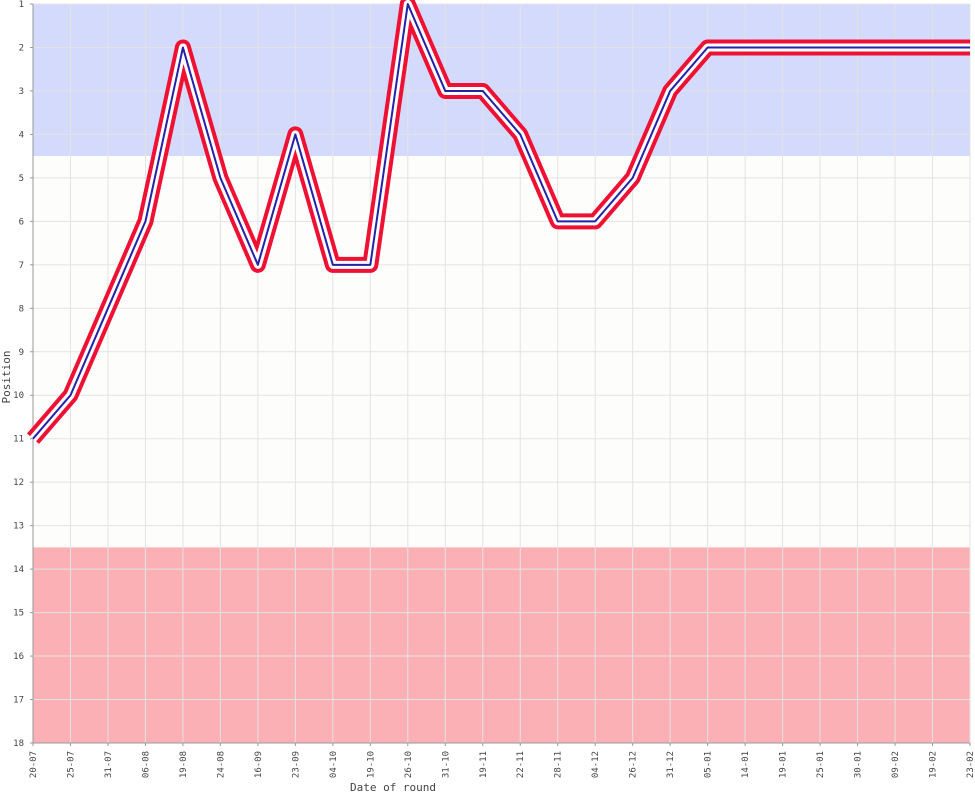 This screenshot has height=804, width=975. What do you see at coordinates (21, 309) in the screenshot?
I see `y-tick-label-8: 8` at bounding box center [21, 309].